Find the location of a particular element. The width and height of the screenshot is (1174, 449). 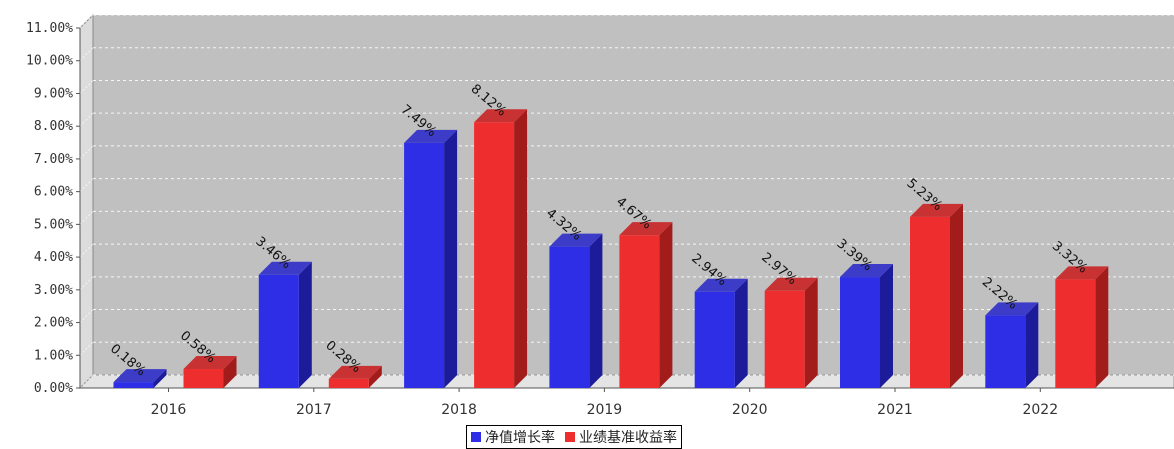

y-tick-label: 7.00% is located at coordinates (53, 159).